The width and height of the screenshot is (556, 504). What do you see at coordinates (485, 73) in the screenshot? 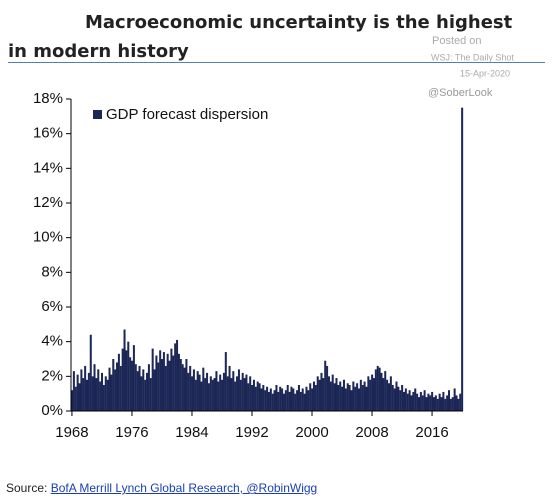
I see `watermark: 15-Apr-2020` at bounding box center [485, 73].